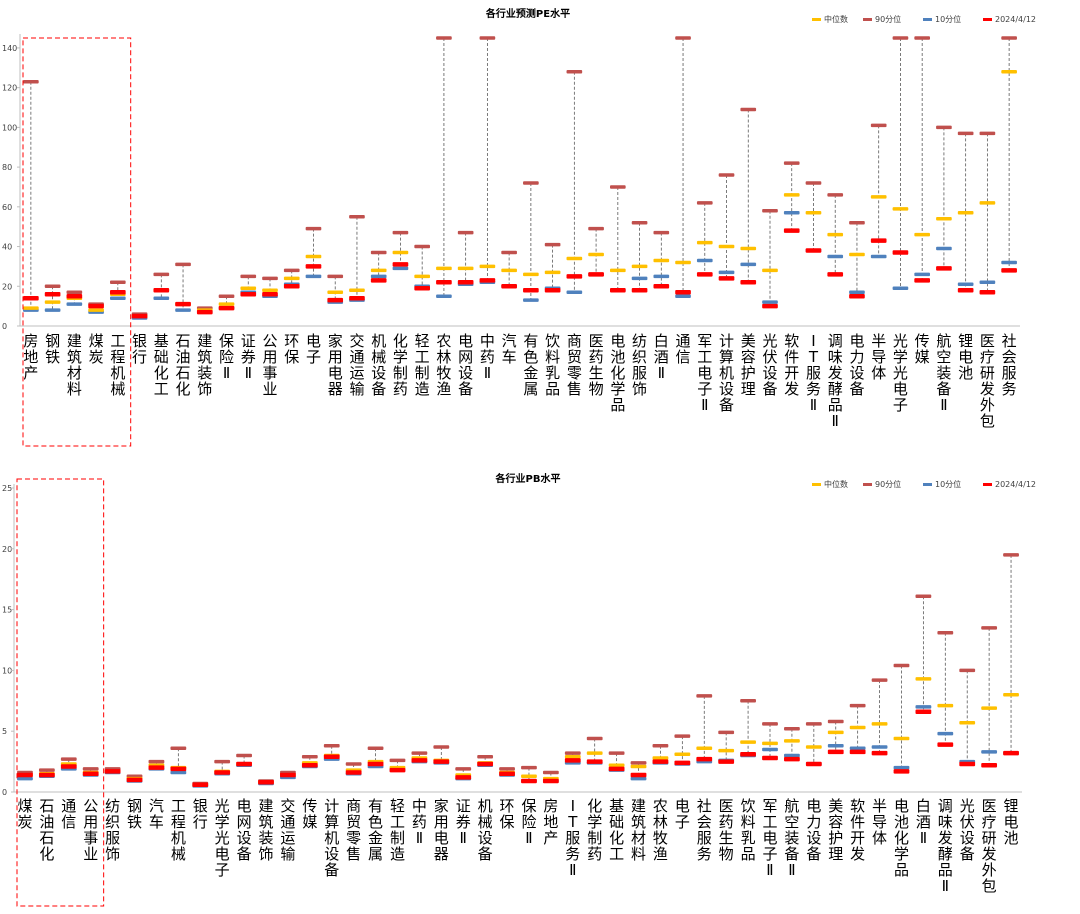 The height and width of the screenshot is (914, 1080). What do you see at coordinates (226, 357) in the screenshot?
I see `pe-category-label-char: 险` at bounding box center [226, 357].